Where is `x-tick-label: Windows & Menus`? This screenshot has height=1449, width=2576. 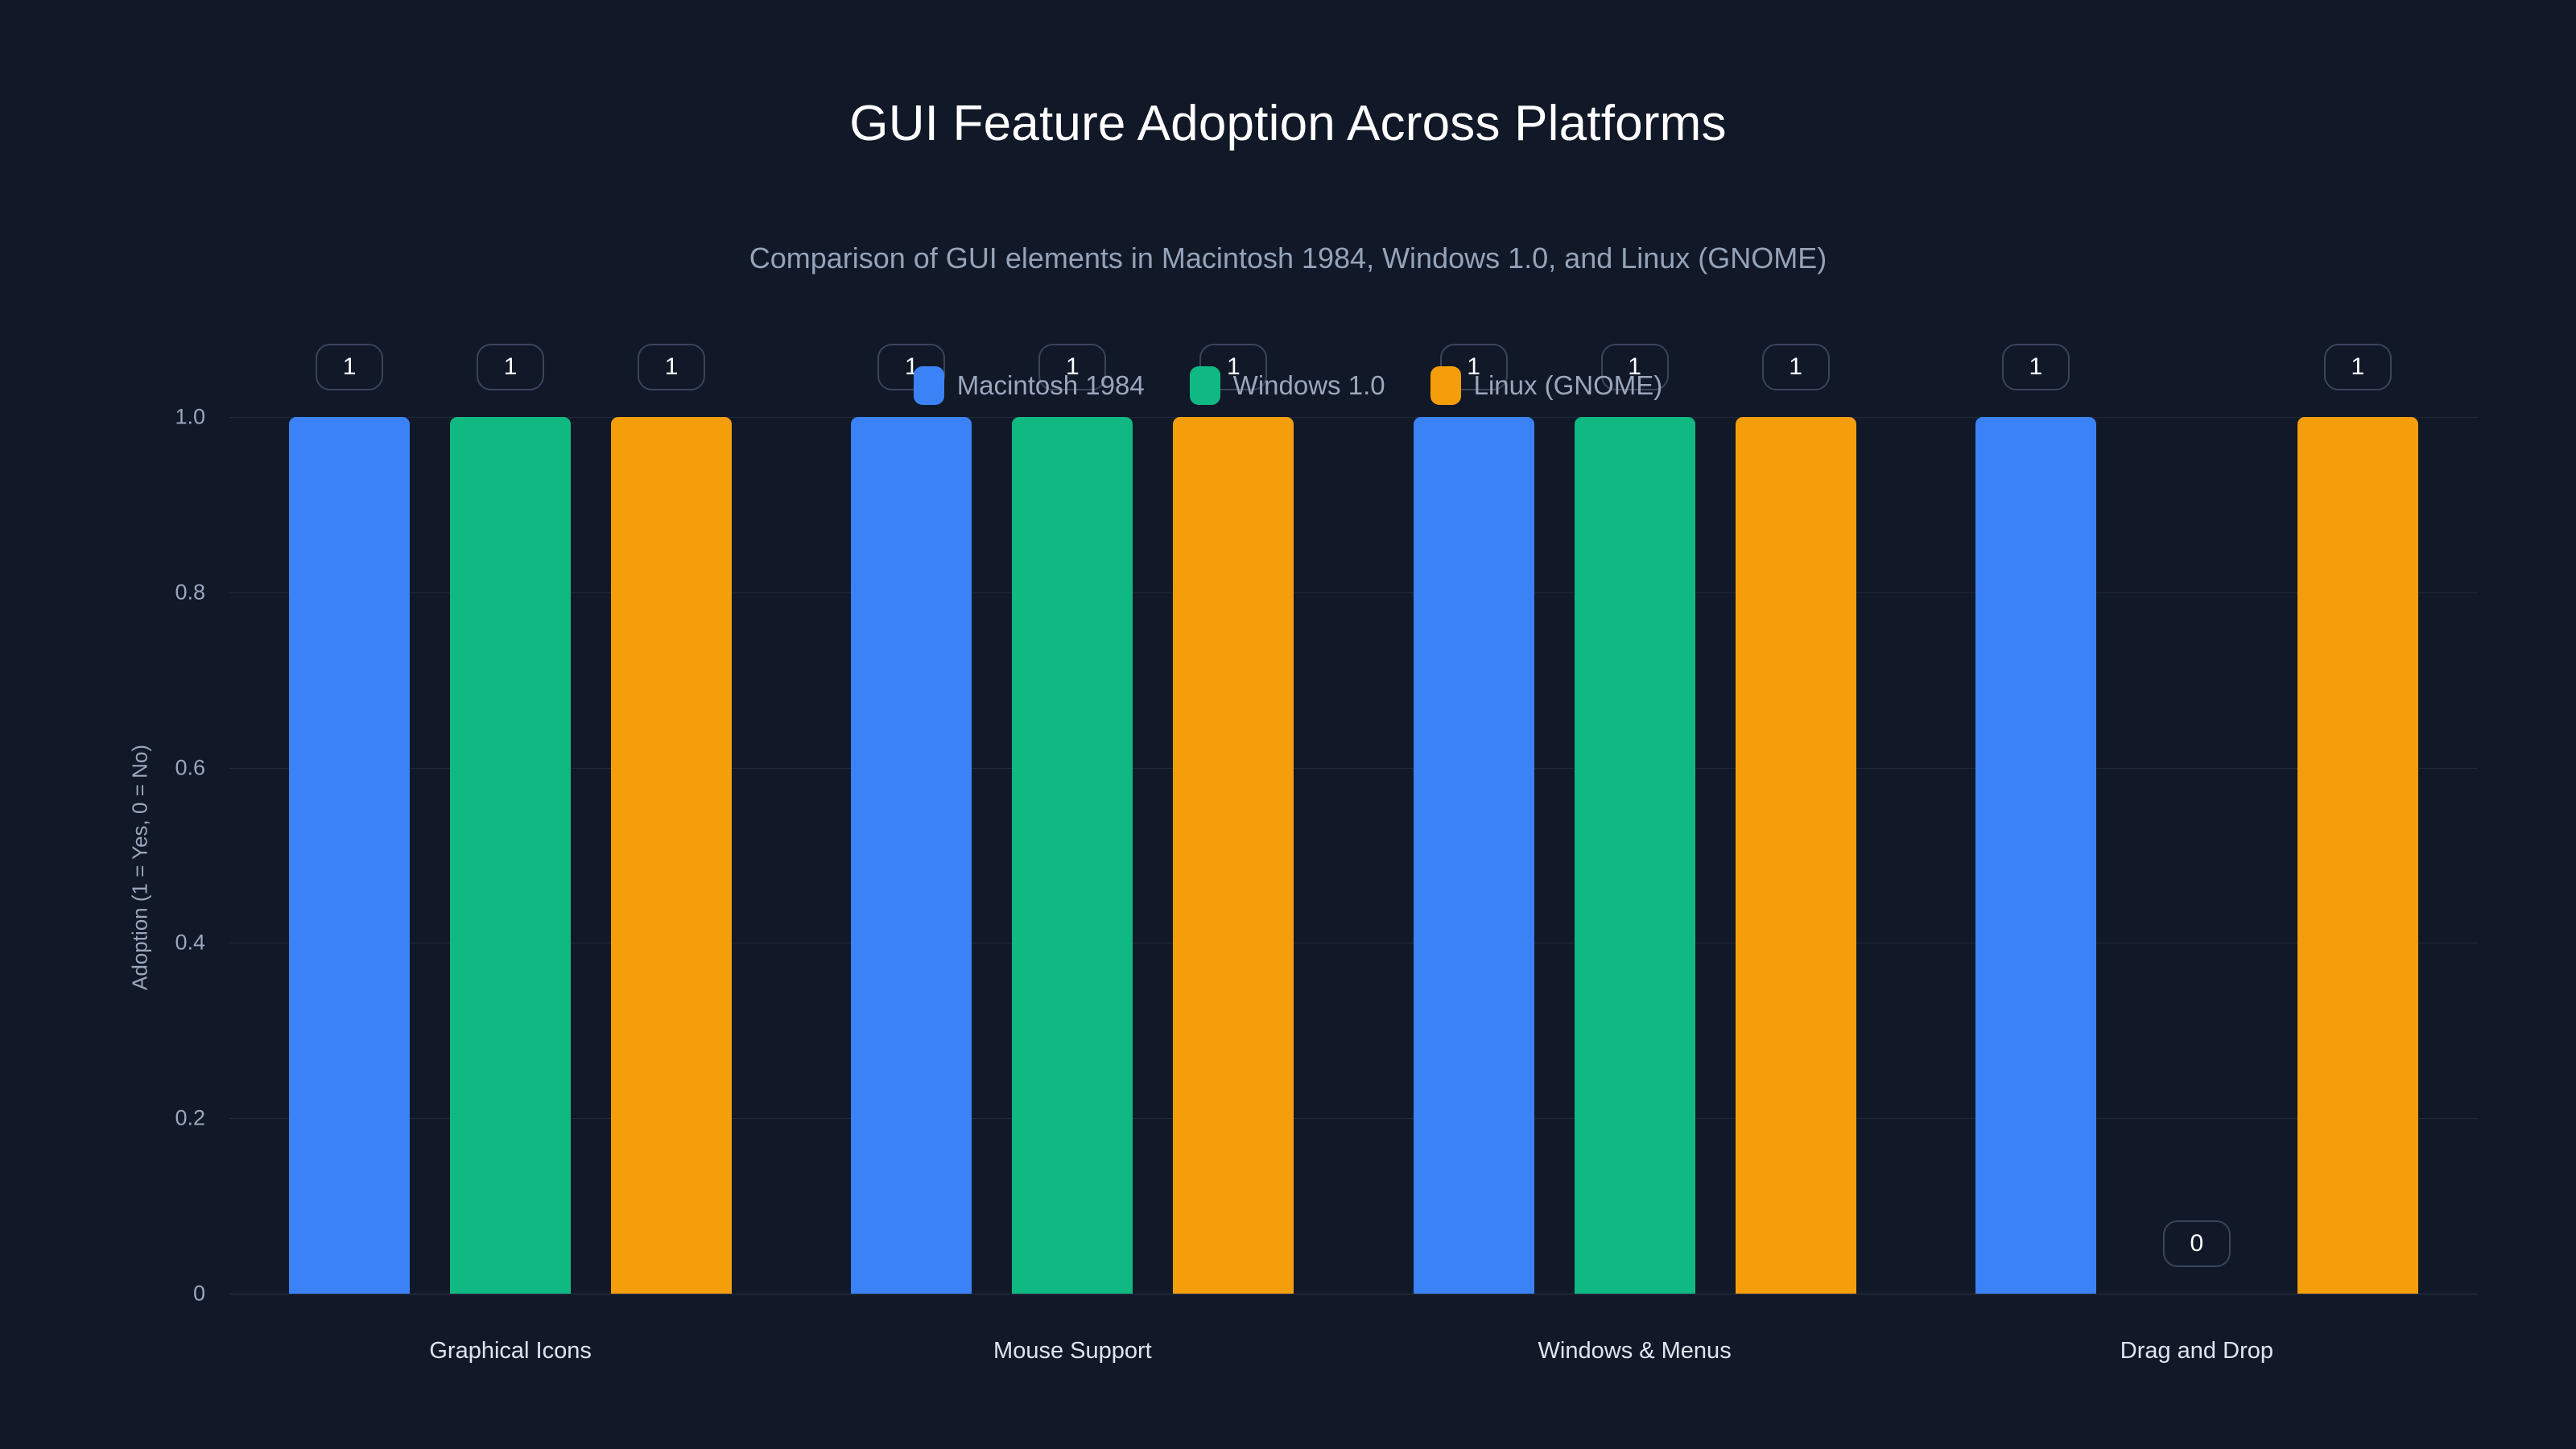
x-tick-label: Windows & Menus is located at coordinates (1635, 1351).